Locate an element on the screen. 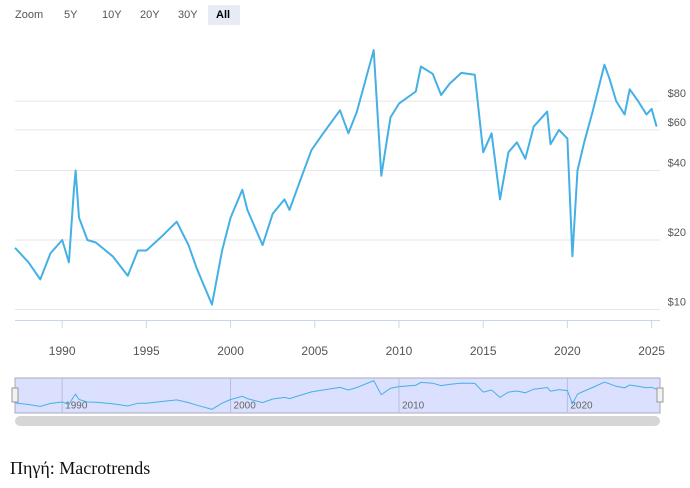 The image size is (690, 488). navigator is located at coordinates (337, 395).